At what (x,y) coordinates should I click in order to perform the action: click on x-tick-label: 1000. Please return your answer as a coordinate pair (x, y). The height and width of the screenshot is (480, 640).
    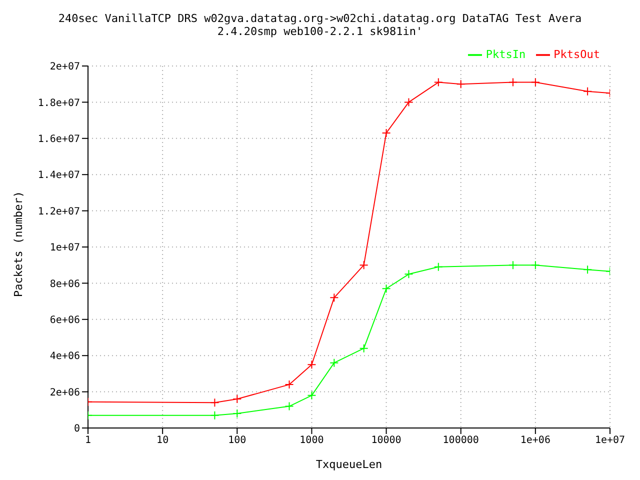
    Looking at the image, I should click on (312, 440).